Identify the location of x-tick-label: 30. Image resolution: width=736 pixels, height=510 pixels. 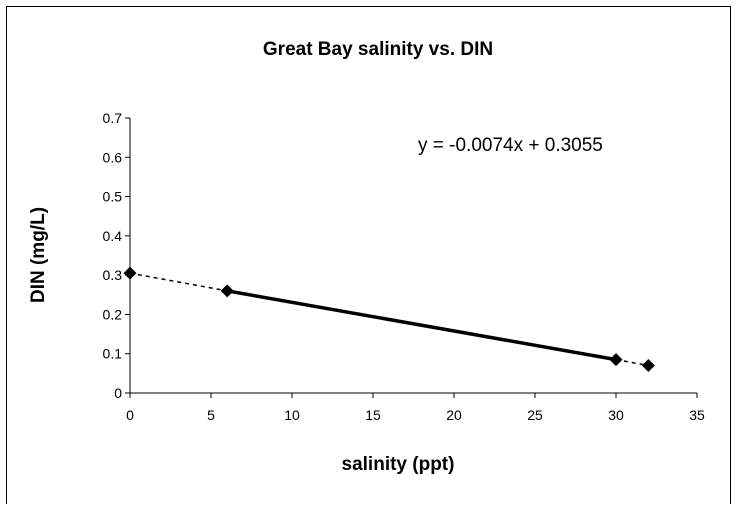
(616, 415).